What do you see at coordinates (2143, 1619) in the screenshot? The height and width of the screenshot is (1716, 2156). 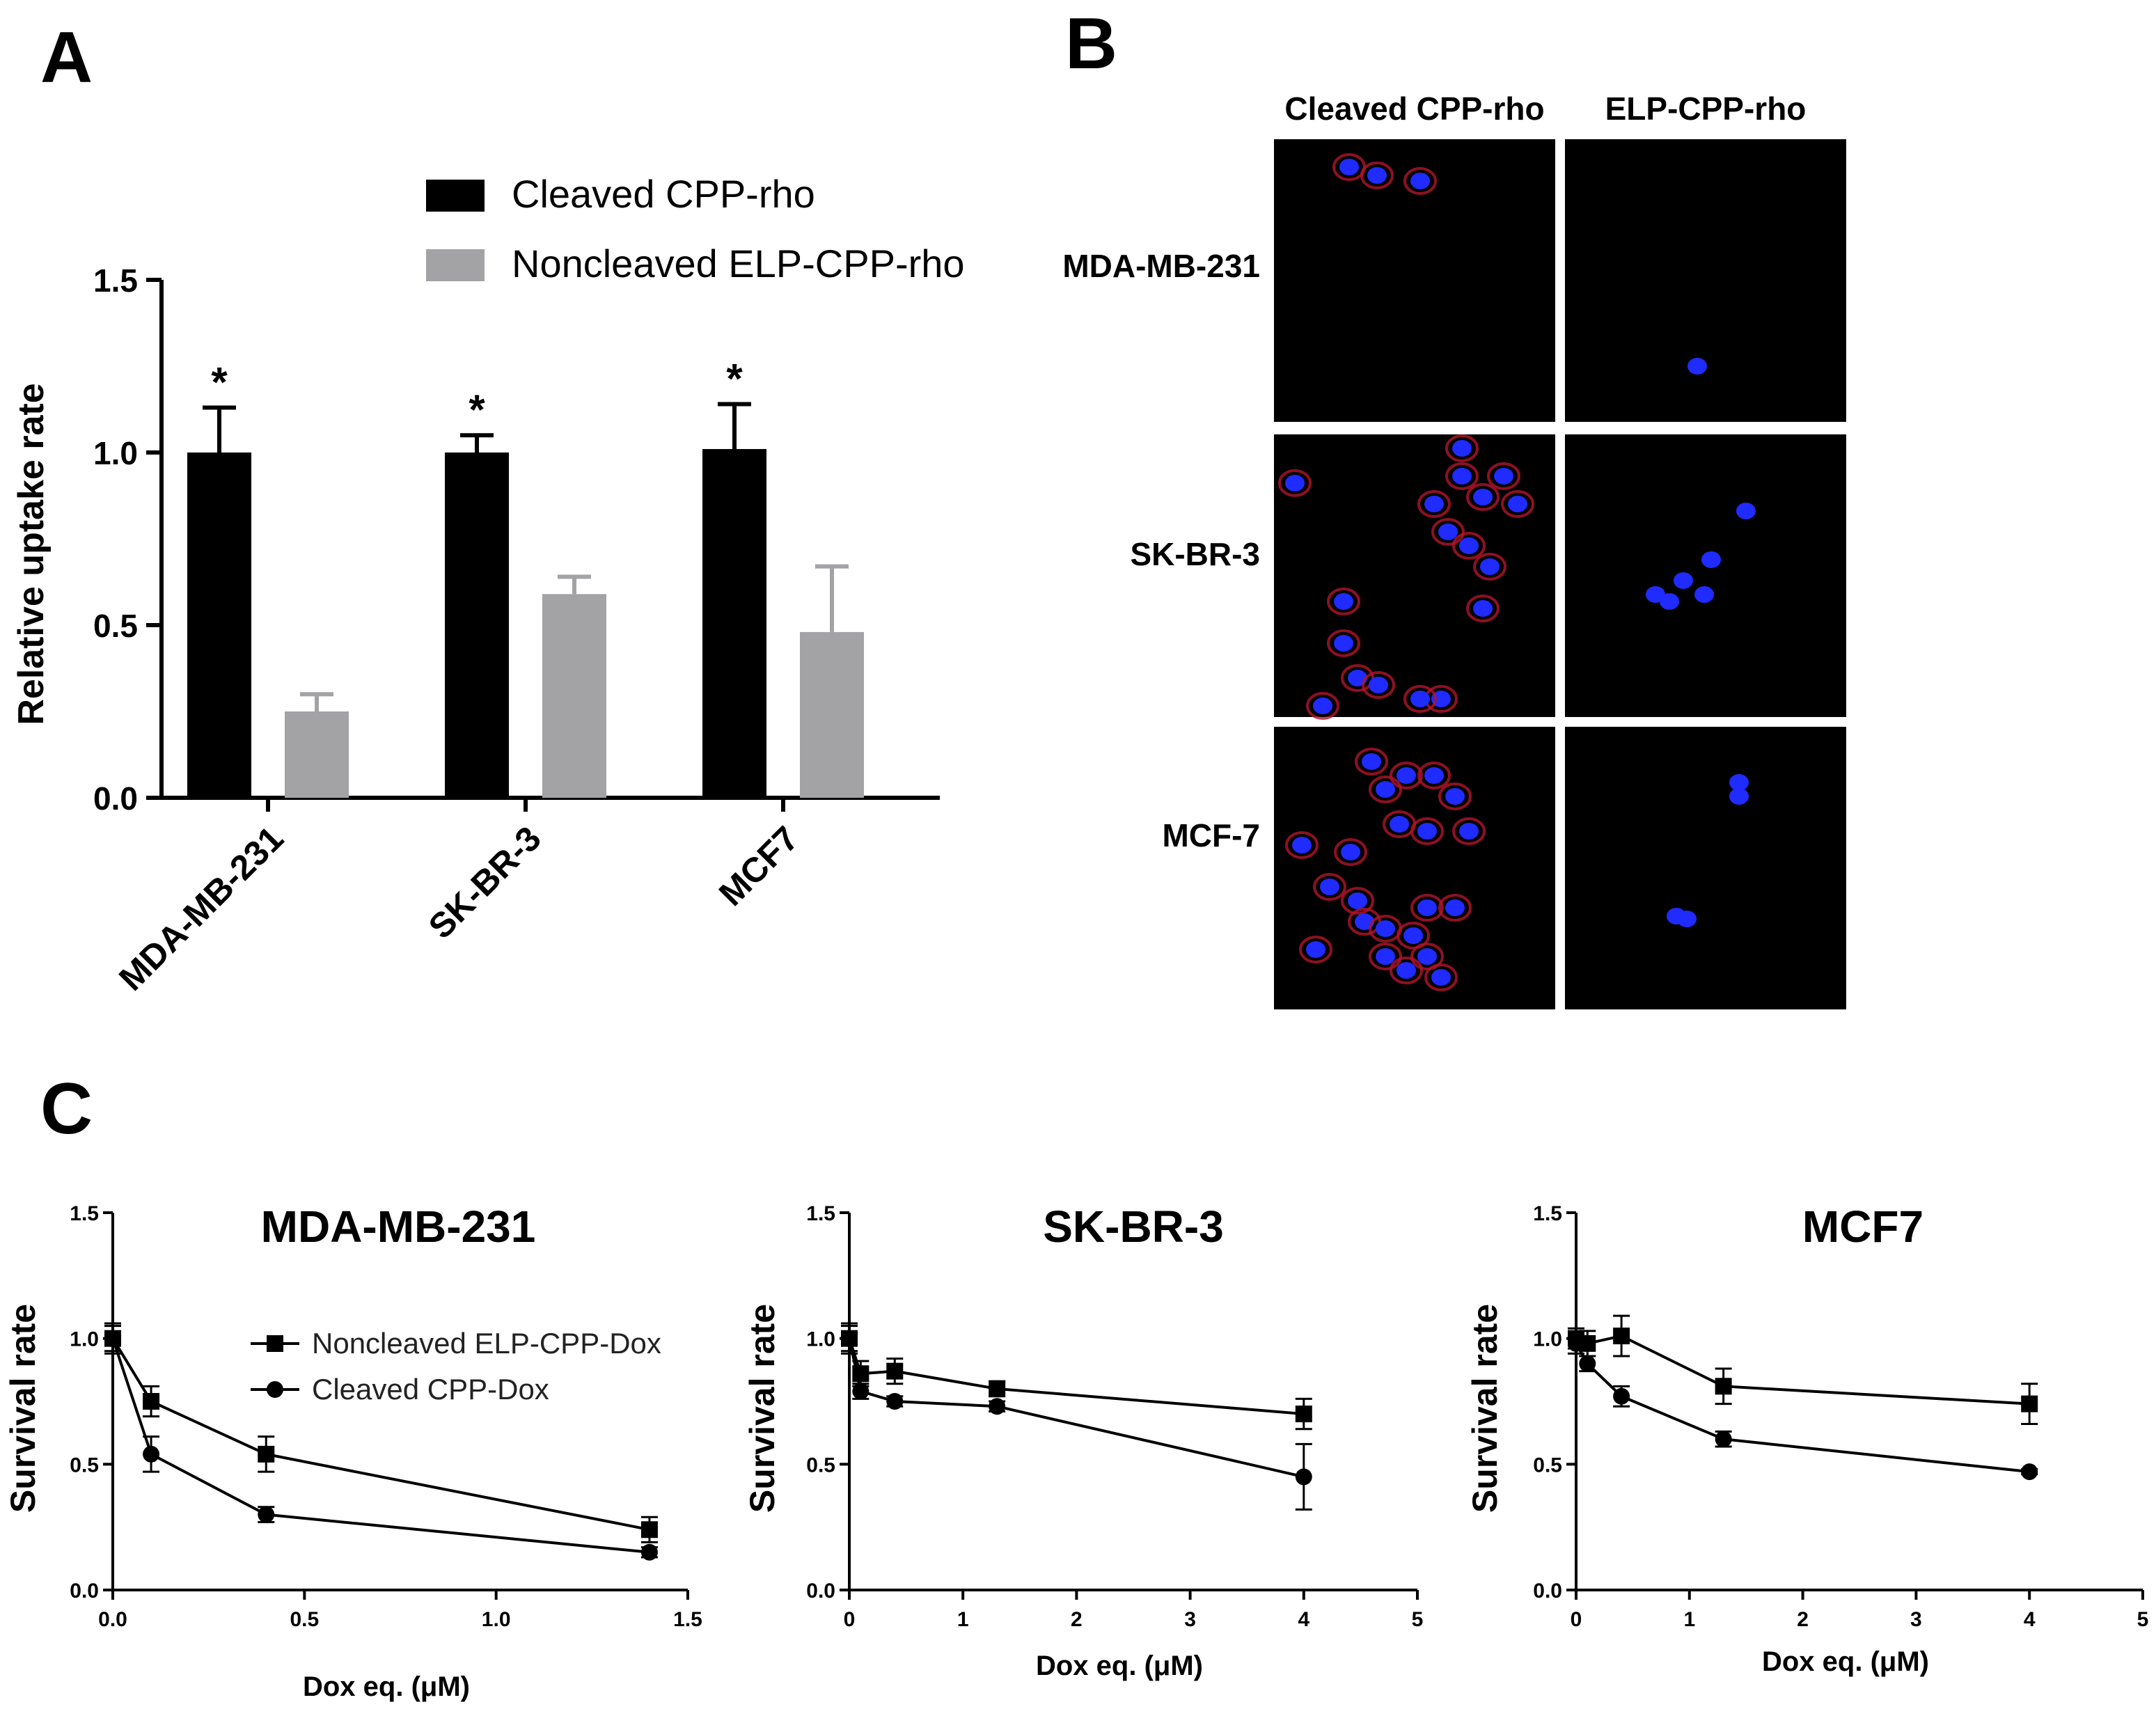 I see `x-tick-label: 5` at bounding box center [2143, 1619].